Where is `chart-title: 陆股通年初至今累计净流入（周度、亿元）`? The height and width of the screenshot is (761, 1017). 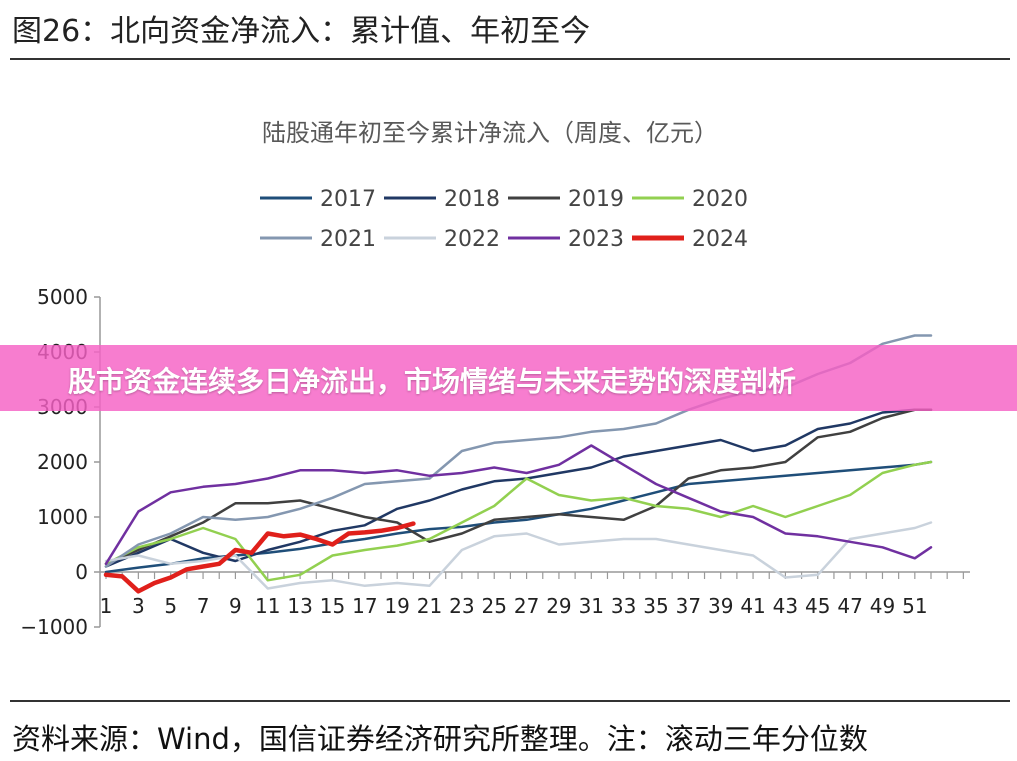 chart-title: 陆股通年初至今累计净流入（周度、亿元） is located at coordinates (490, 133).